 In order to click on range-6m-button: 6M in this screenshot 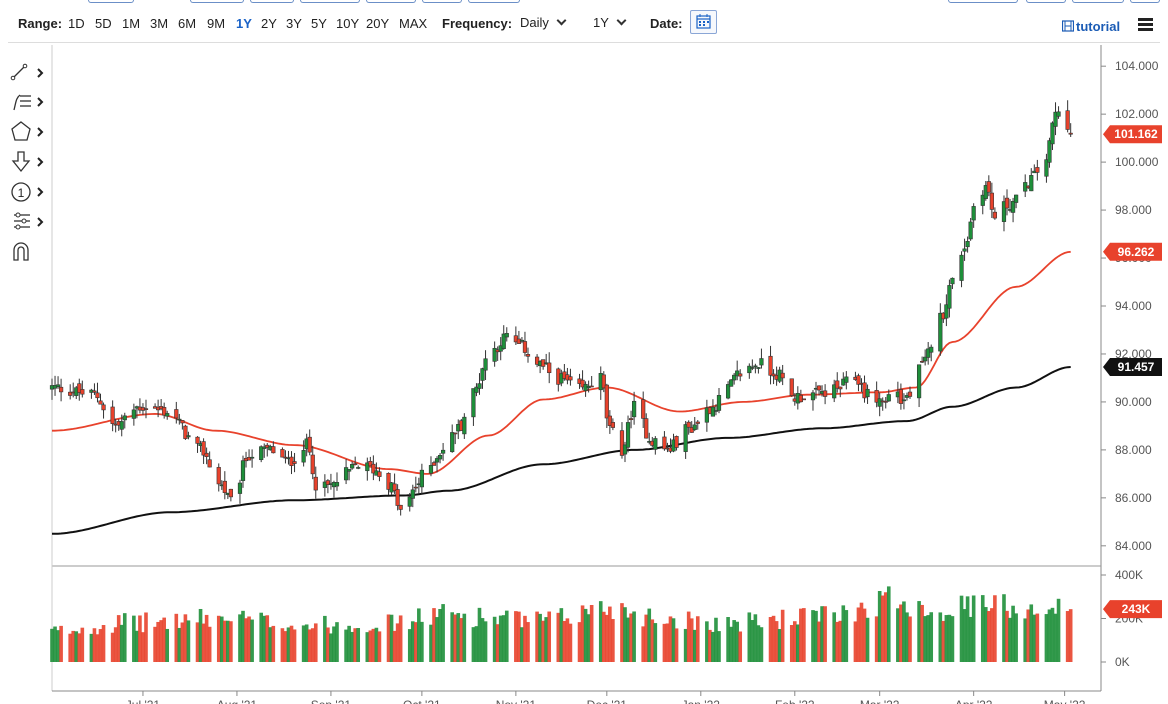, I will do `click(187, 23)`.